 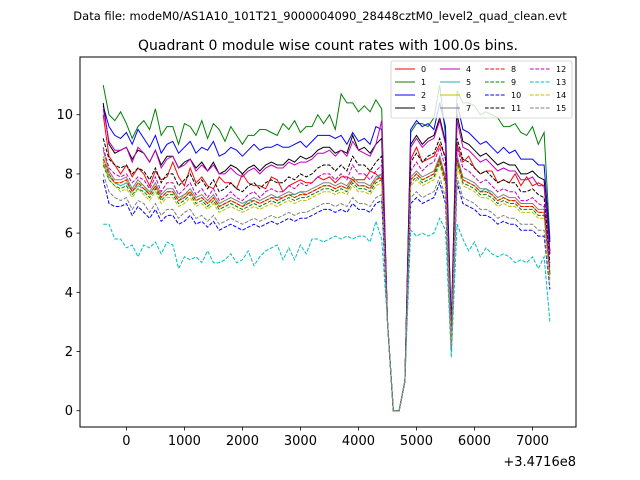 What do you see at coordinates (474, 441) in the screenshot?
I see `x-tick-label: 6000` at bounding box center [474, 441].